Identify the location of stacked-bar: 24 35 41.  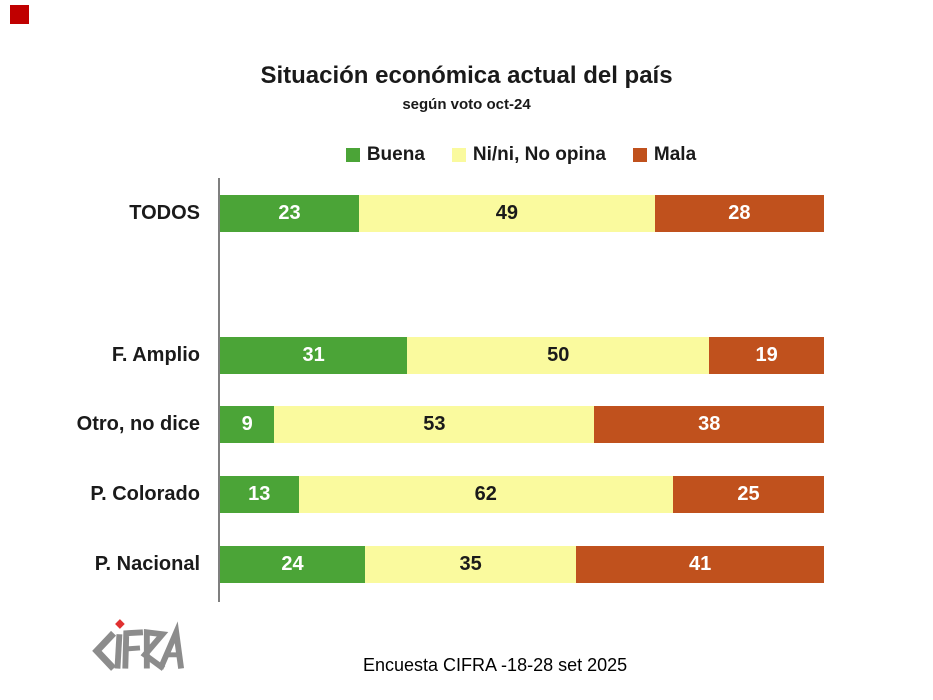
(522, 564).